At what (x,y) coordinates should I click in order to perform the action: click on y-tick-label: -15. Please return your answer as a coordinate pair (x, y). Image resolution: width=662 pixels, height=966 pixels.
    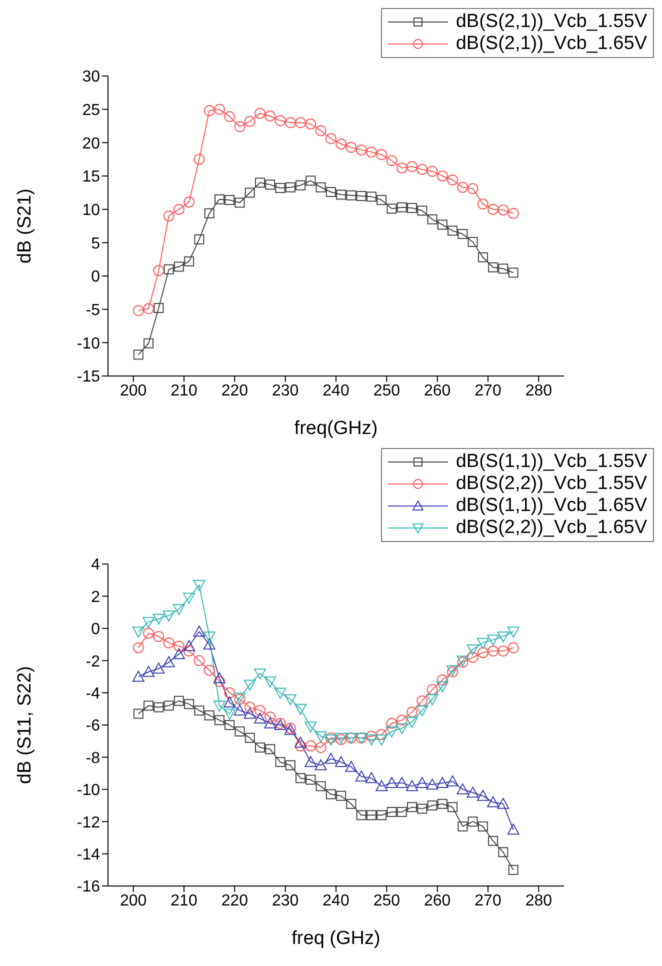
    Looking at the image, I should click on (88, 377).